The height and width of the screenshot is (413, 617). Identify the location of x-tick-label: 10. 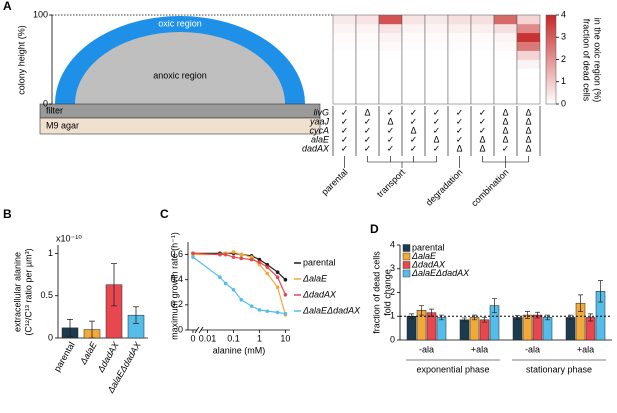
(285, 338).